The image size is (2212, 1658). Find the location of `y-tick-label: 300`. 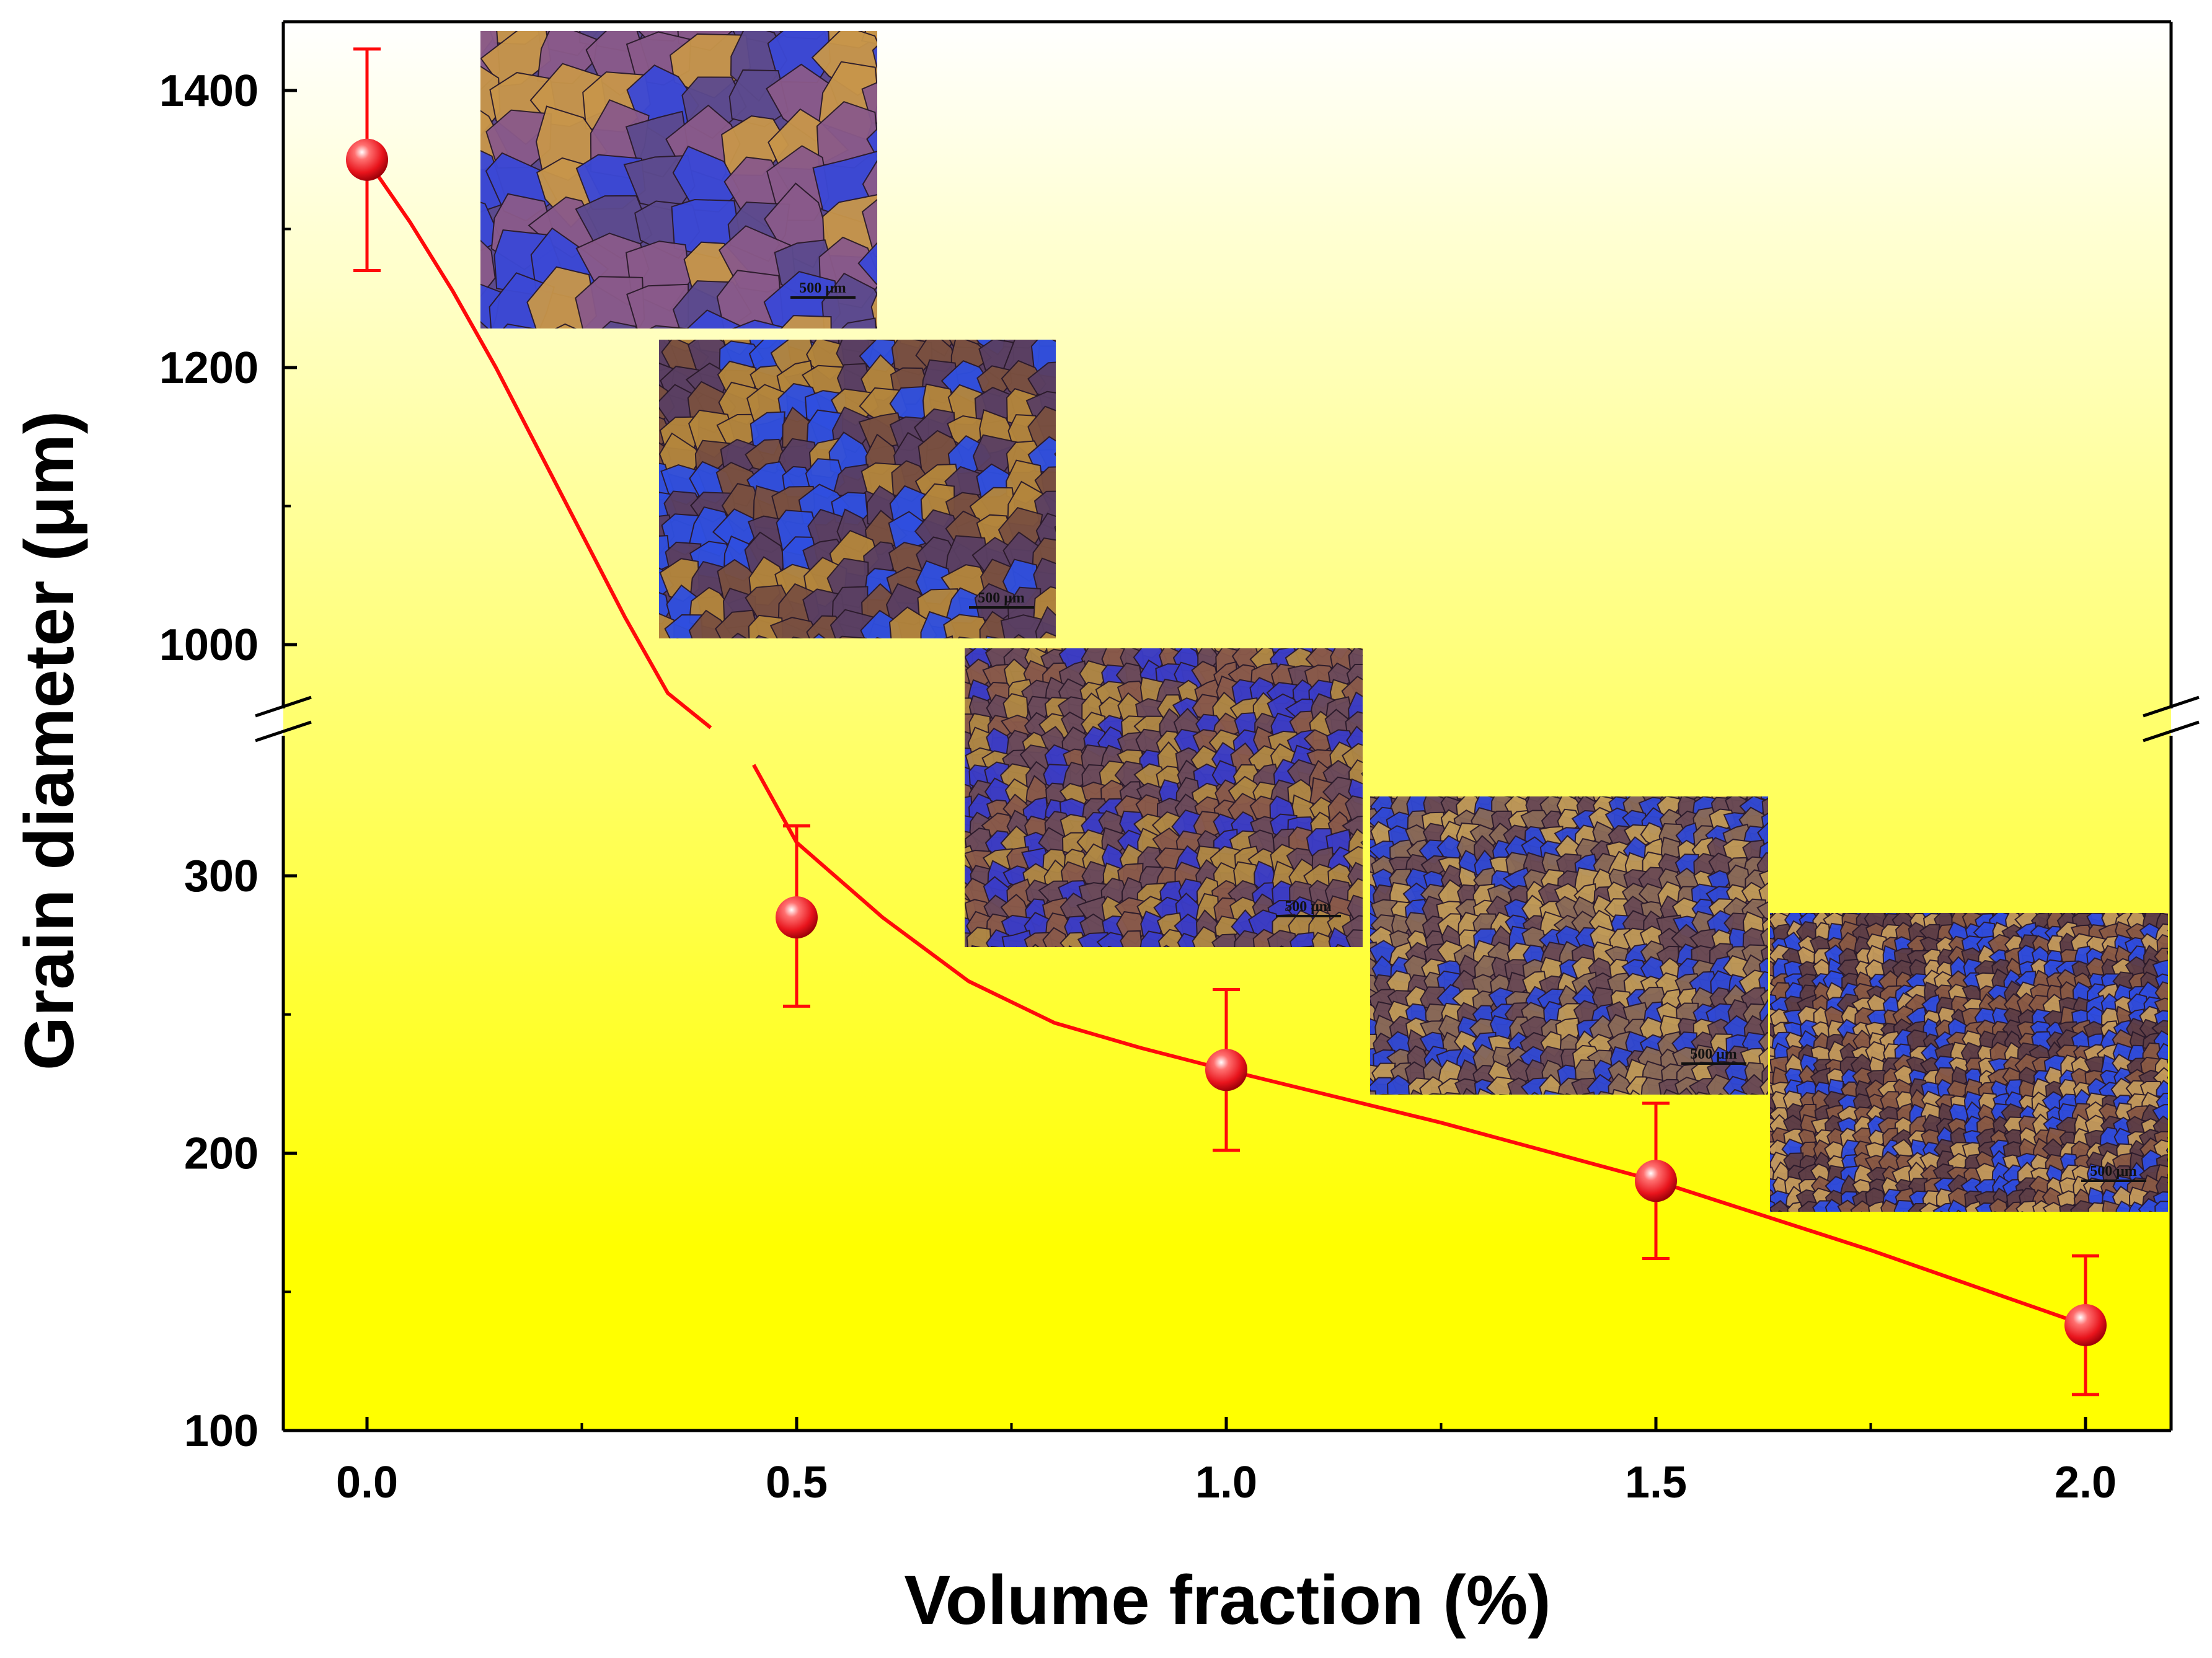

y-tick-label: 300 is located at coordinates (221, 876).